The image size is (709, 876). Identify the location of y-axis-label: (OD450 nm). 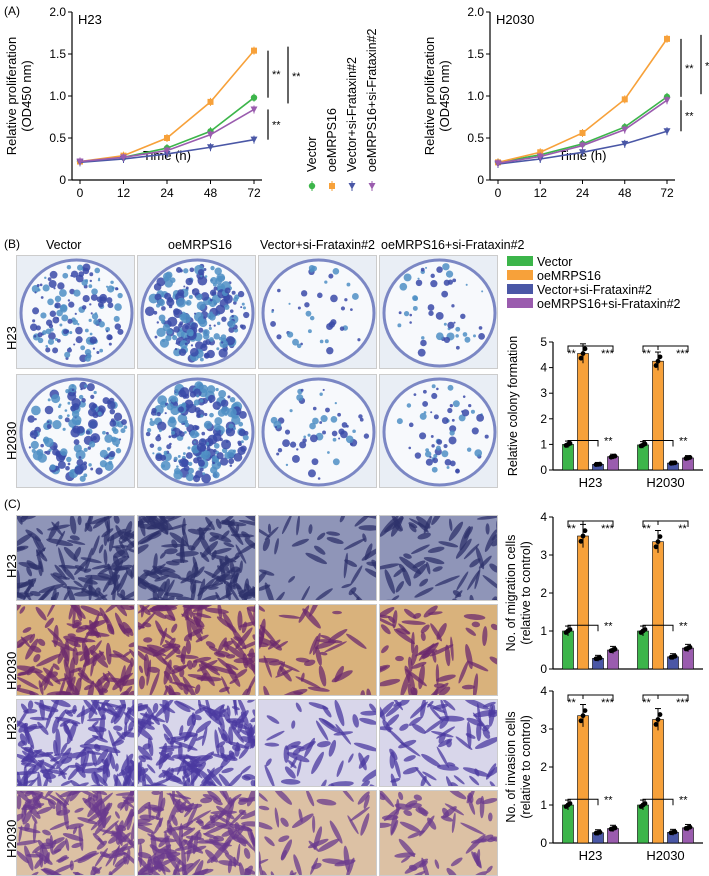
(444, 96).